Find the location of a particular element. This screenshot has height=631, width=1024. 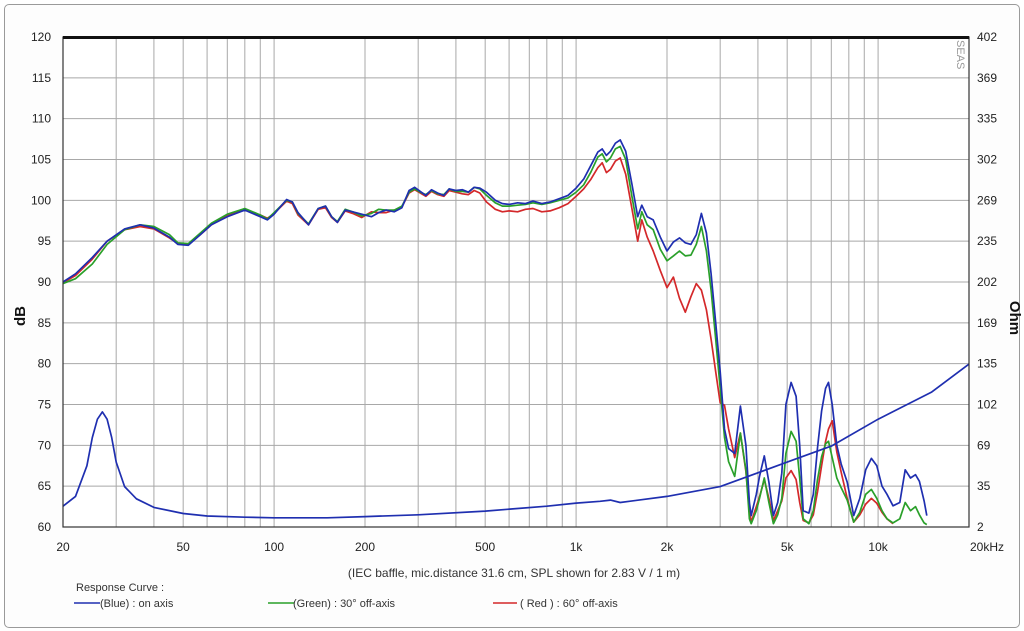

y-axis-ticks: 60 65 70 75 80 85 90 95 100 105 110 115 120 is located at coordinates (41, 282).